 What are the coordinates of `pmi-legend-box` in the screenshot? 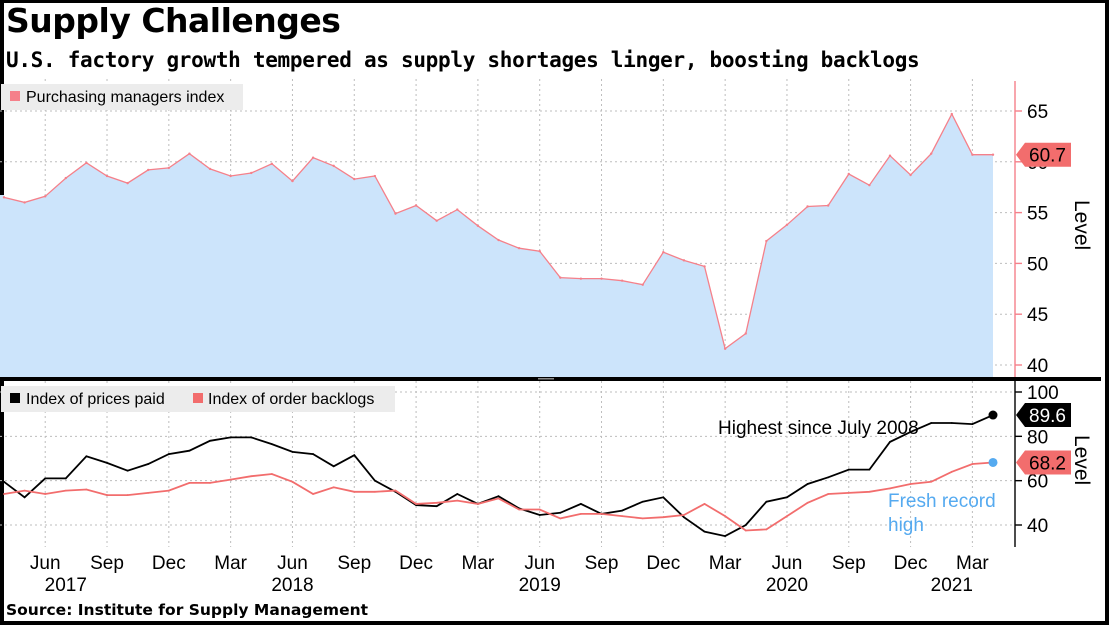 It's located at (122, 97).